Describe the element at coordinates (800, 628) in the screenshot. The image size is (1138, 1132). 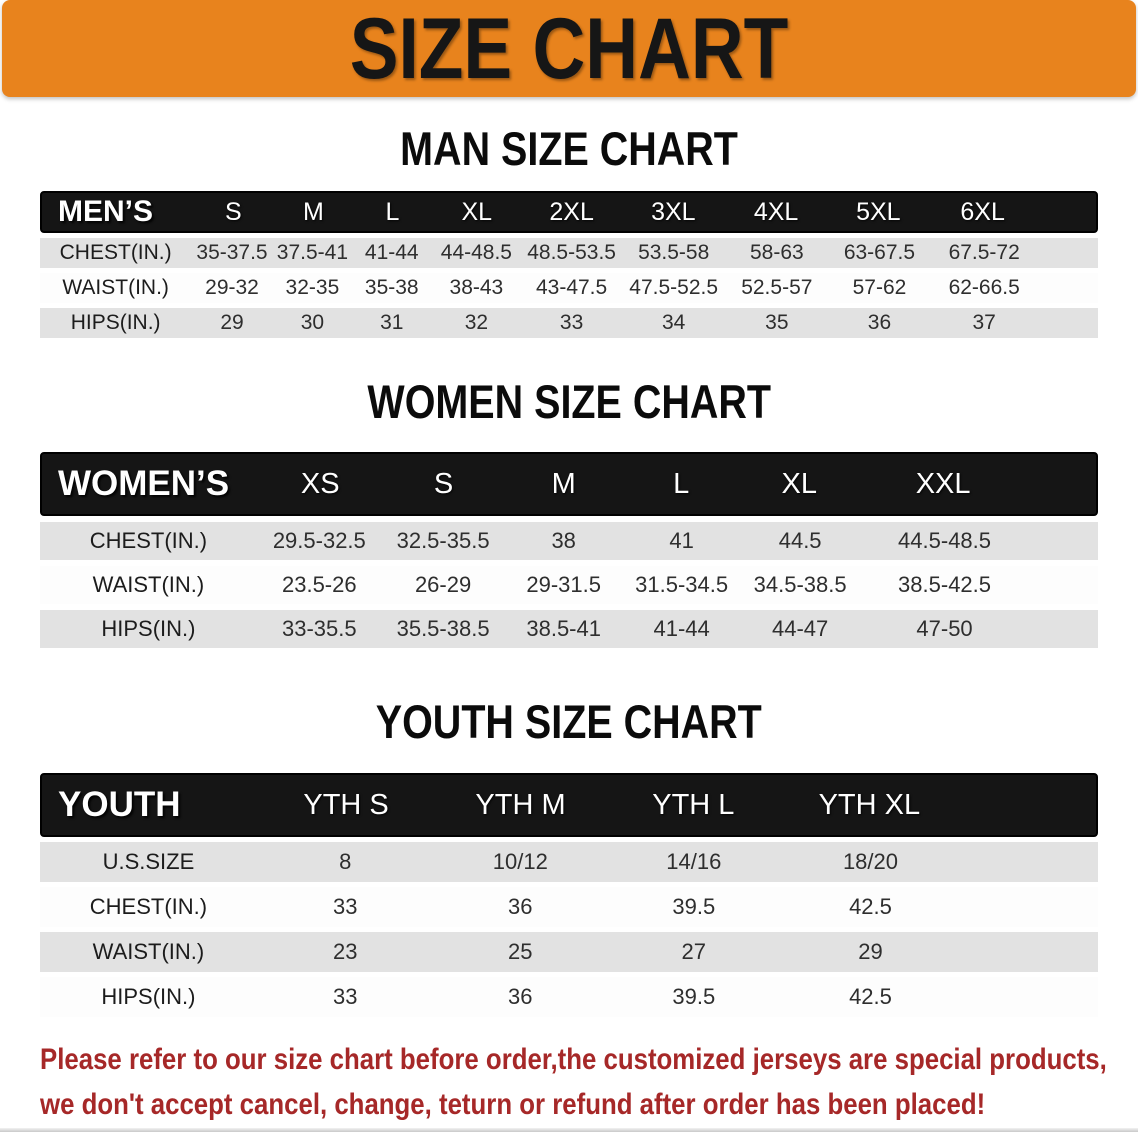
I see `women-cell: 44-47` at that location.